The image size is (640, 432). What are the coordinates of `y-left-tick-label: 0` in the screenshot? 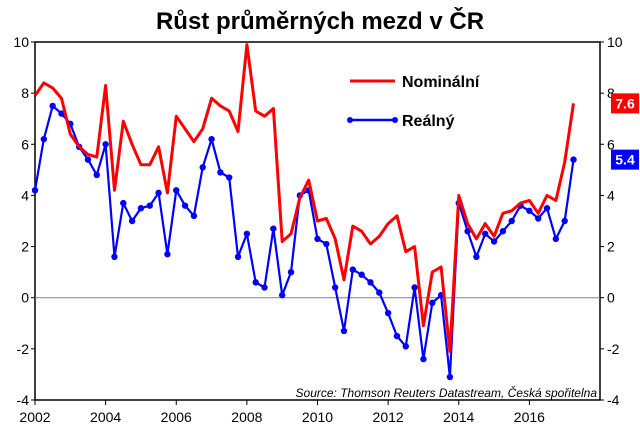 It's located at (25, 298).